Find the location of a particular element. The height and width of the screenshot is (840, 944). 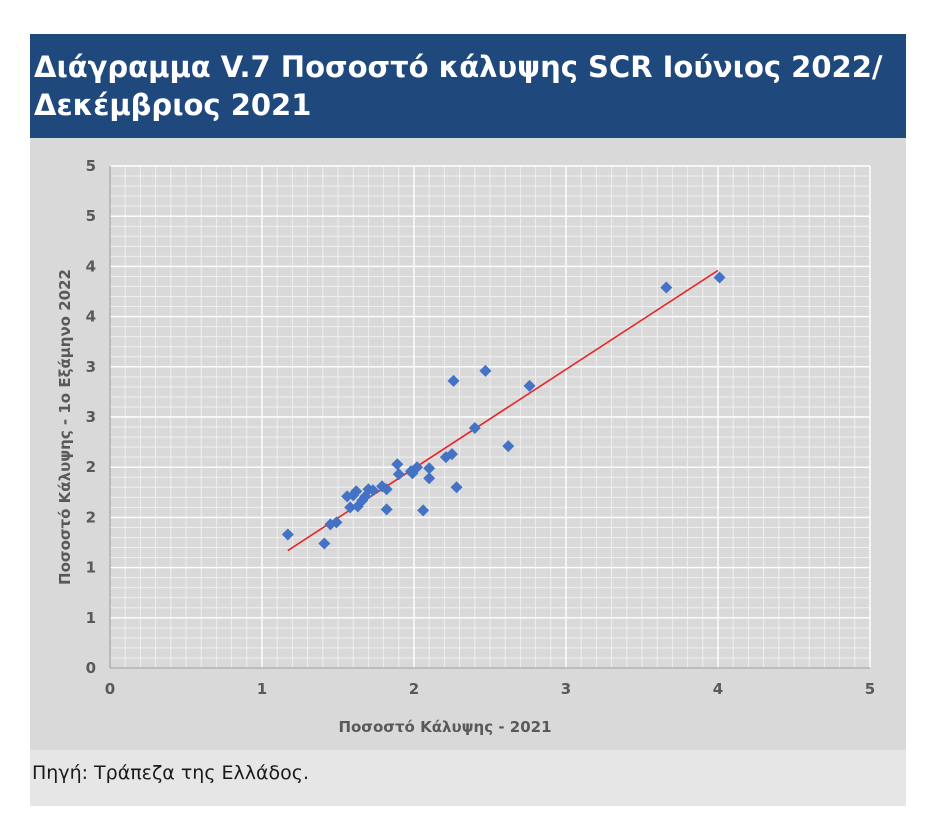

x-tick-label: 2 is located at coordinates (414, 689).